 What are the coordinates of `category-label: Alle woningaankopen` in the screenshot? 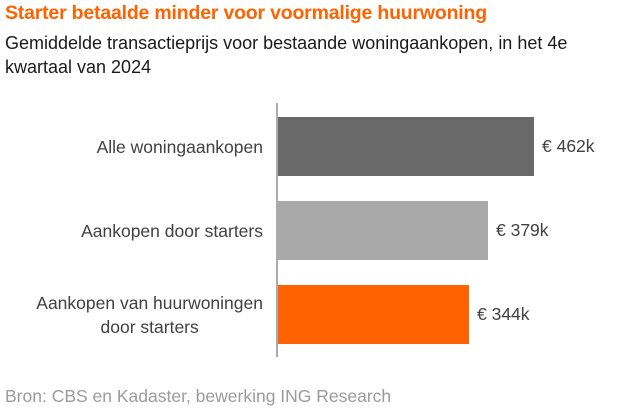 It's located at (179, 146).